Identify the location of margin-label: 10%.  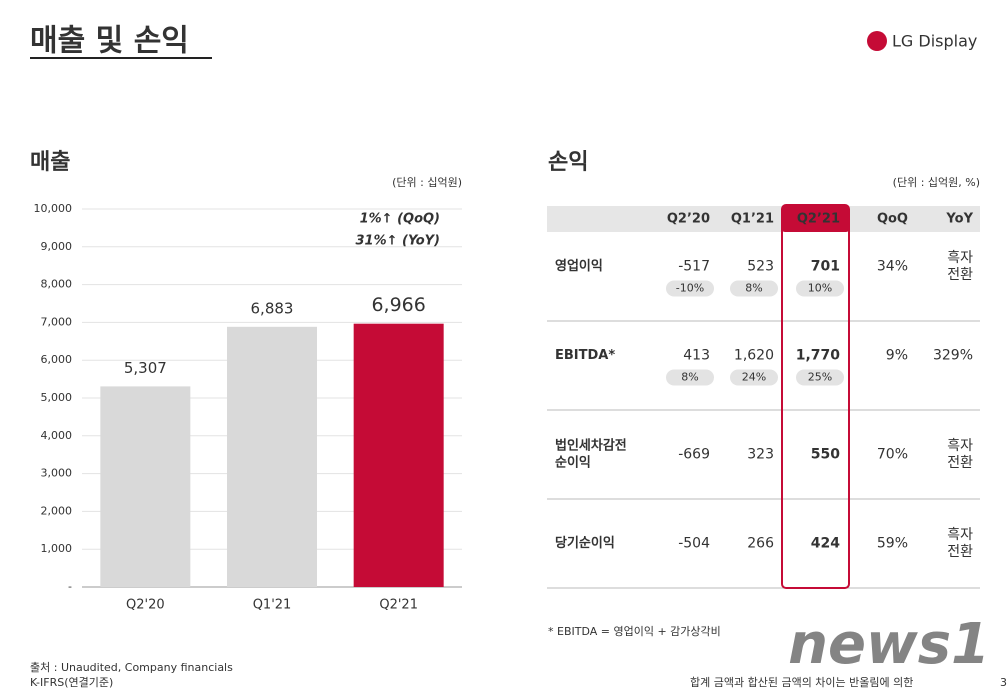
(820, 288).